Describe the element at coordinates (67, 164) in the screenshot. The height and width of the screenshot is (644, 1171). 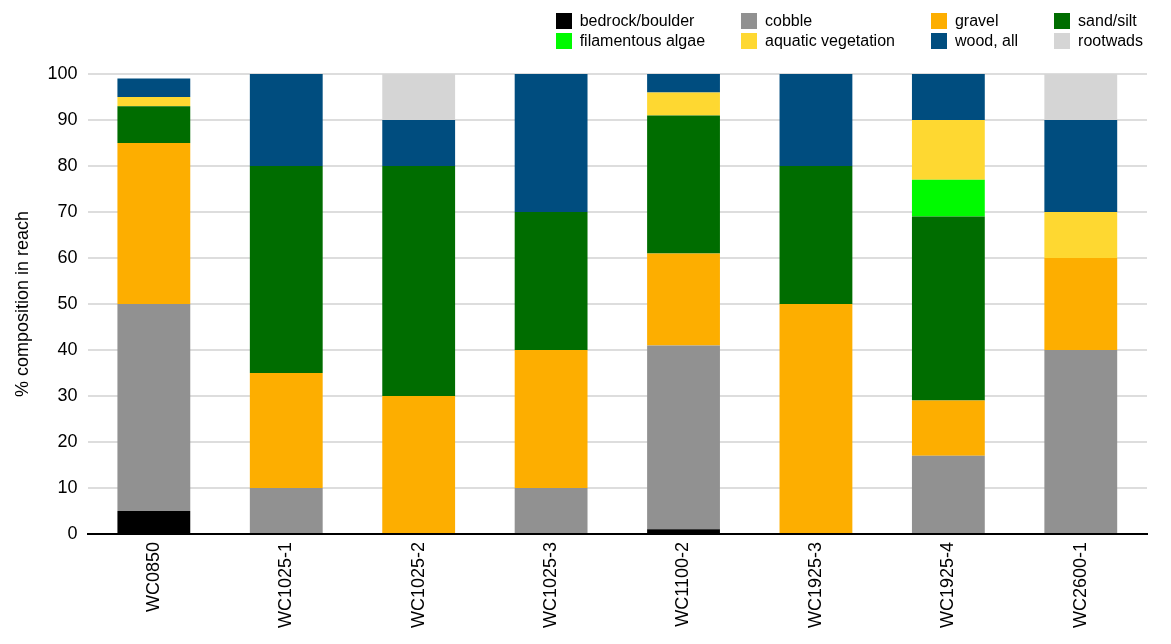
I see `y-tick-label: 80` at that location.